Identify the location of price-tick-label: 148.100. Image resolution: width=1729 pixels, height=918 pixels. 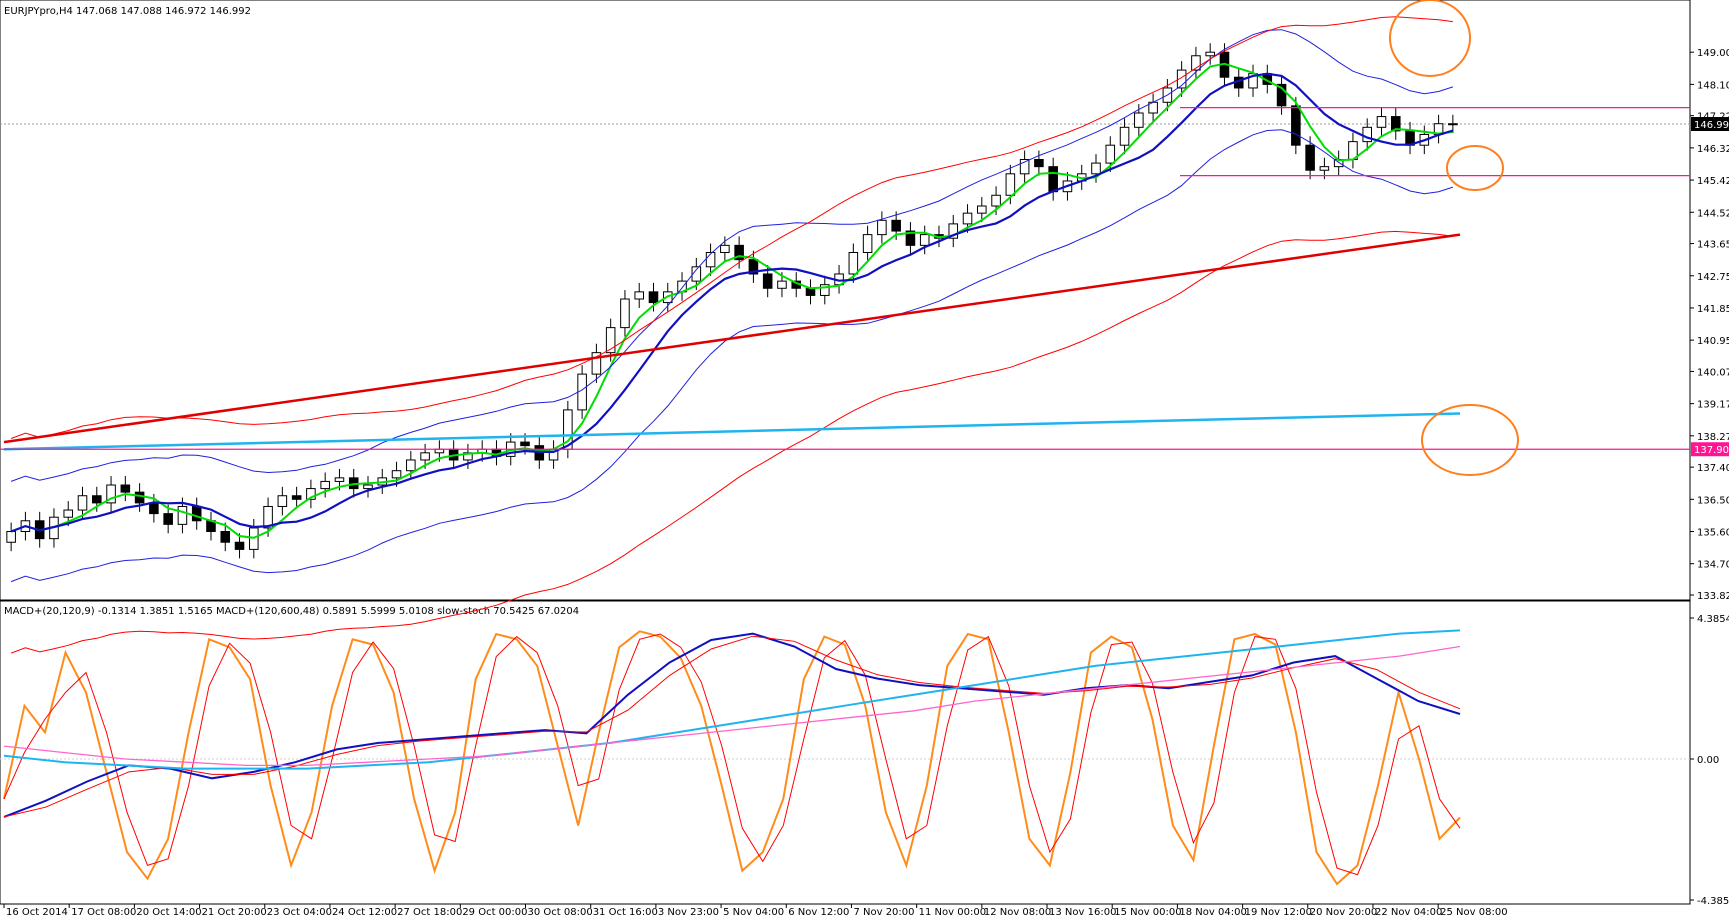
(1713, 85).